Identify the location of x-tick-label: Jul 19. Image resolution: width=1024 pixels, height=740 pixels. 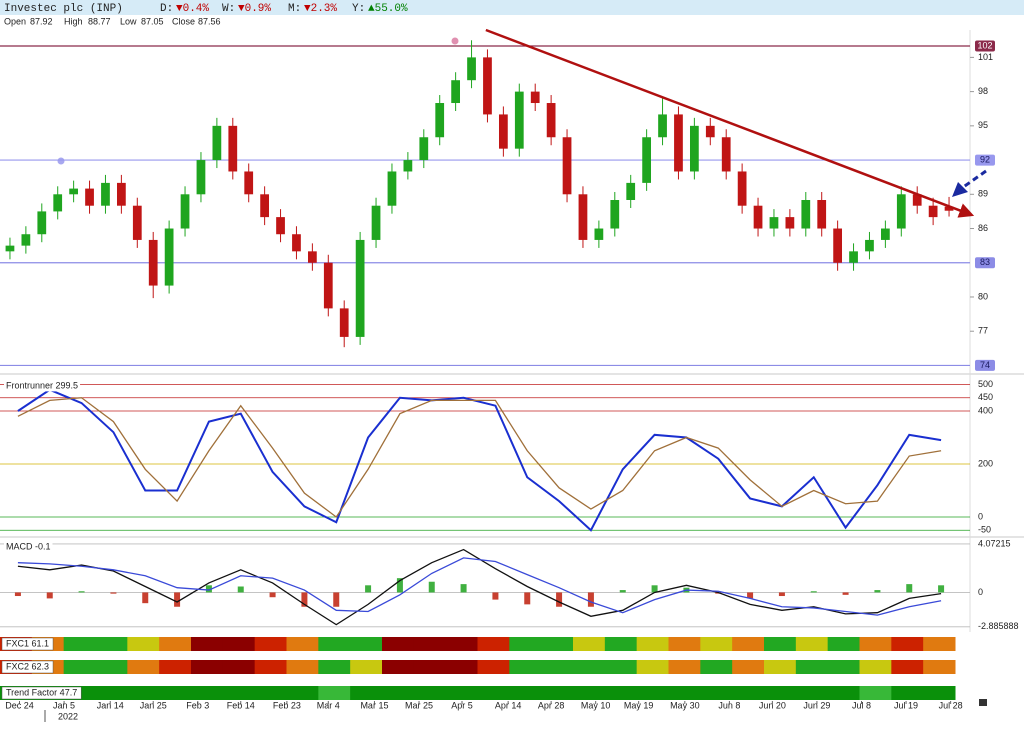
(906, 705).